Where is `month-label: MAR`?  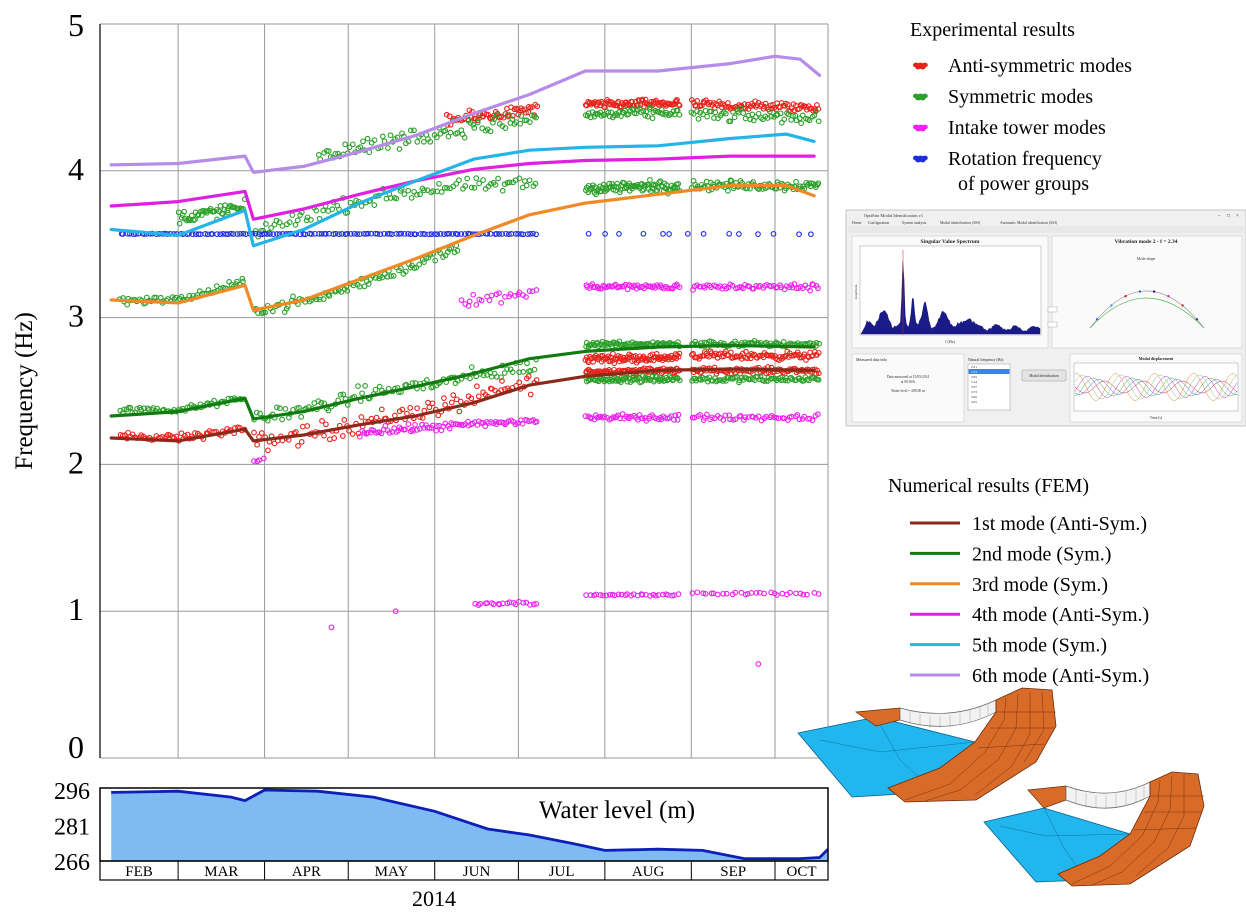
month-label: MAR is located at coordinates (221, 872).